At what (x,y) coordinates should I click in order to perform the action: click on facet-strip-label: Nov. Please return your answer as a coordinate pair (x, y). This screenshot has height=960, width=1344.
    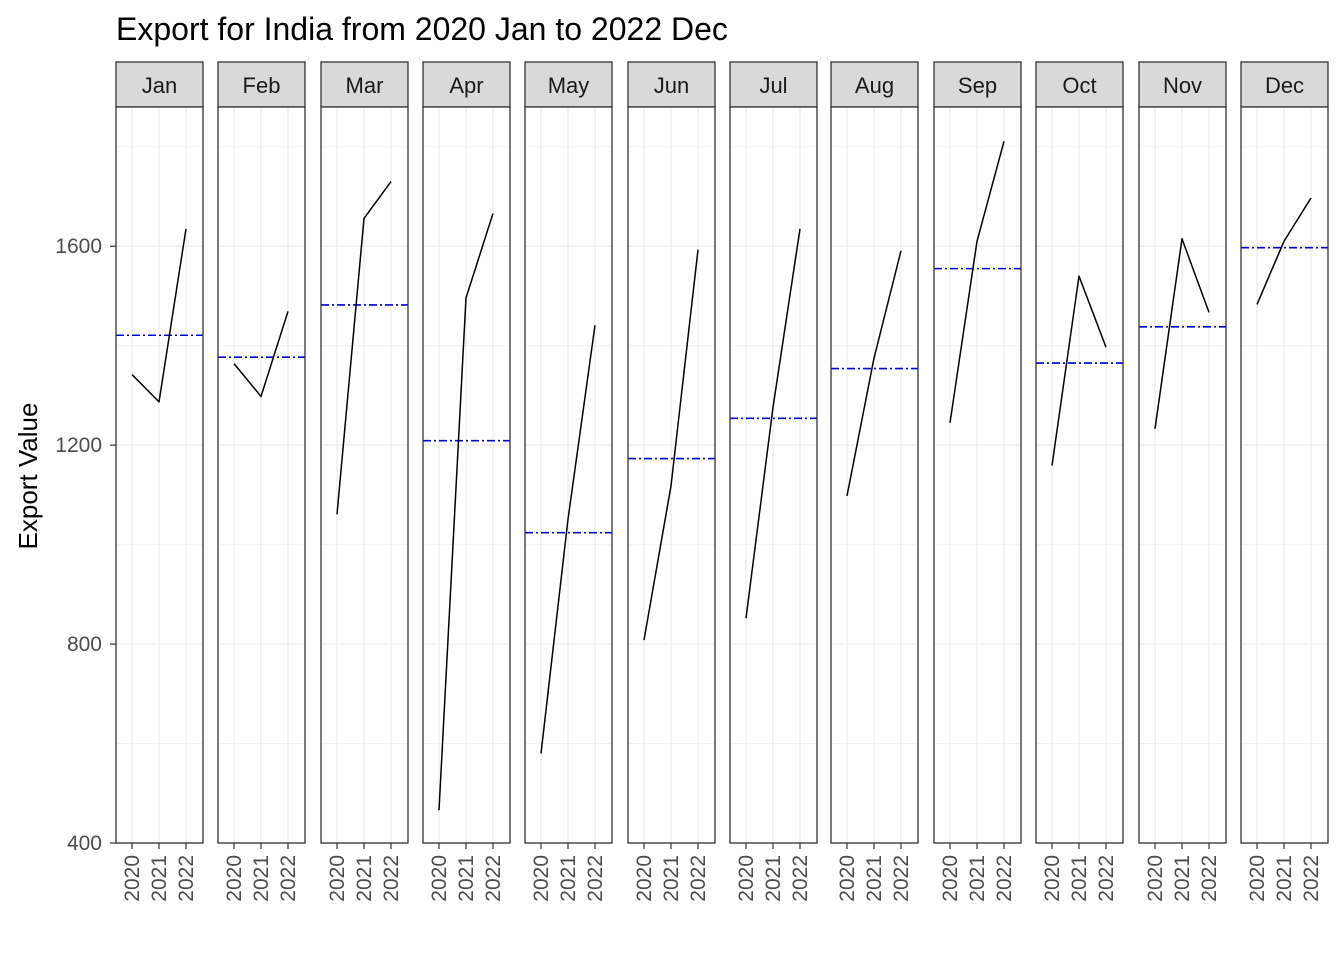
    Looking at the image, I should click on (1182, 85).